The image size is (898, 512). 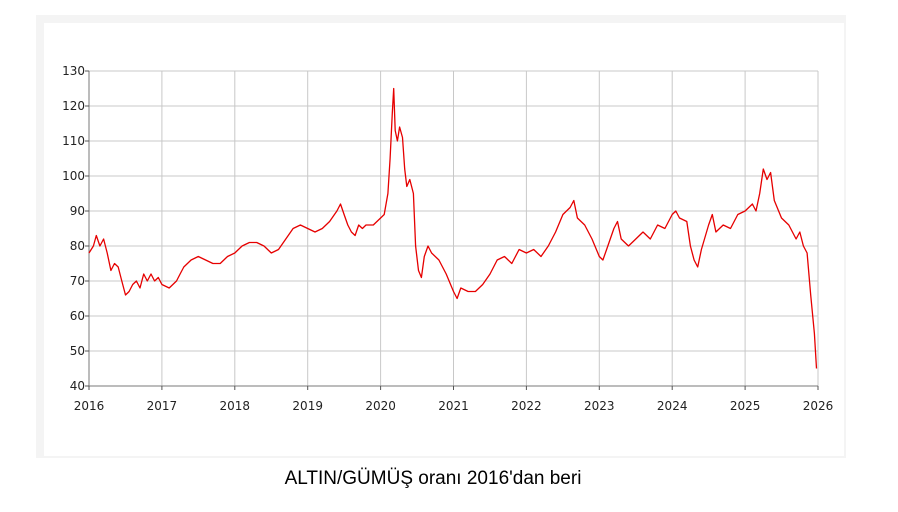 What do you see at coordinates (77, 211) in the screenshot?
I see `y-tick-label: 90` at bounding box center [77, 211].